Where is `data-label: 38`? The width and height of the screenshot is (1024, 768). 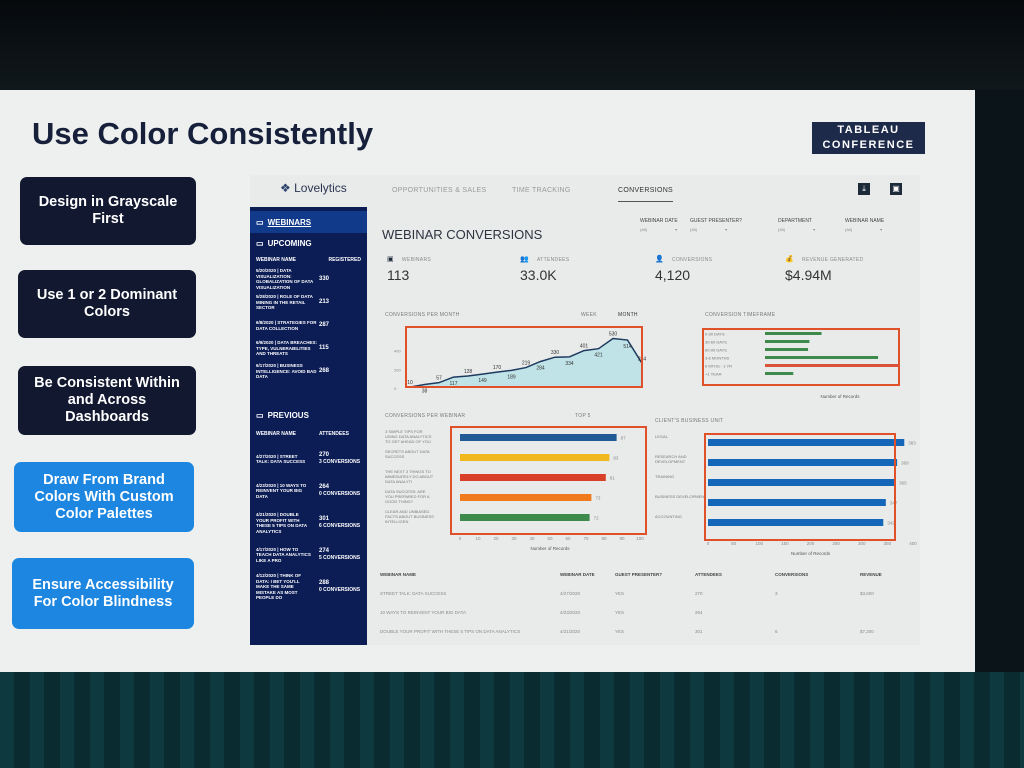
data-label: 38 is located at coordinates (425, 391).